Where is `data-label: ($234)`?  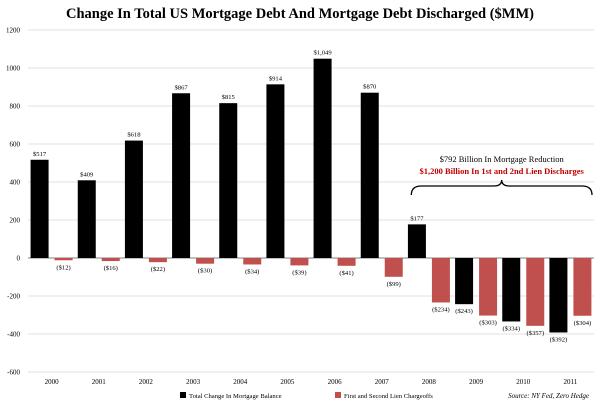 data-label: ($234) is located at coordinates (441, 309).